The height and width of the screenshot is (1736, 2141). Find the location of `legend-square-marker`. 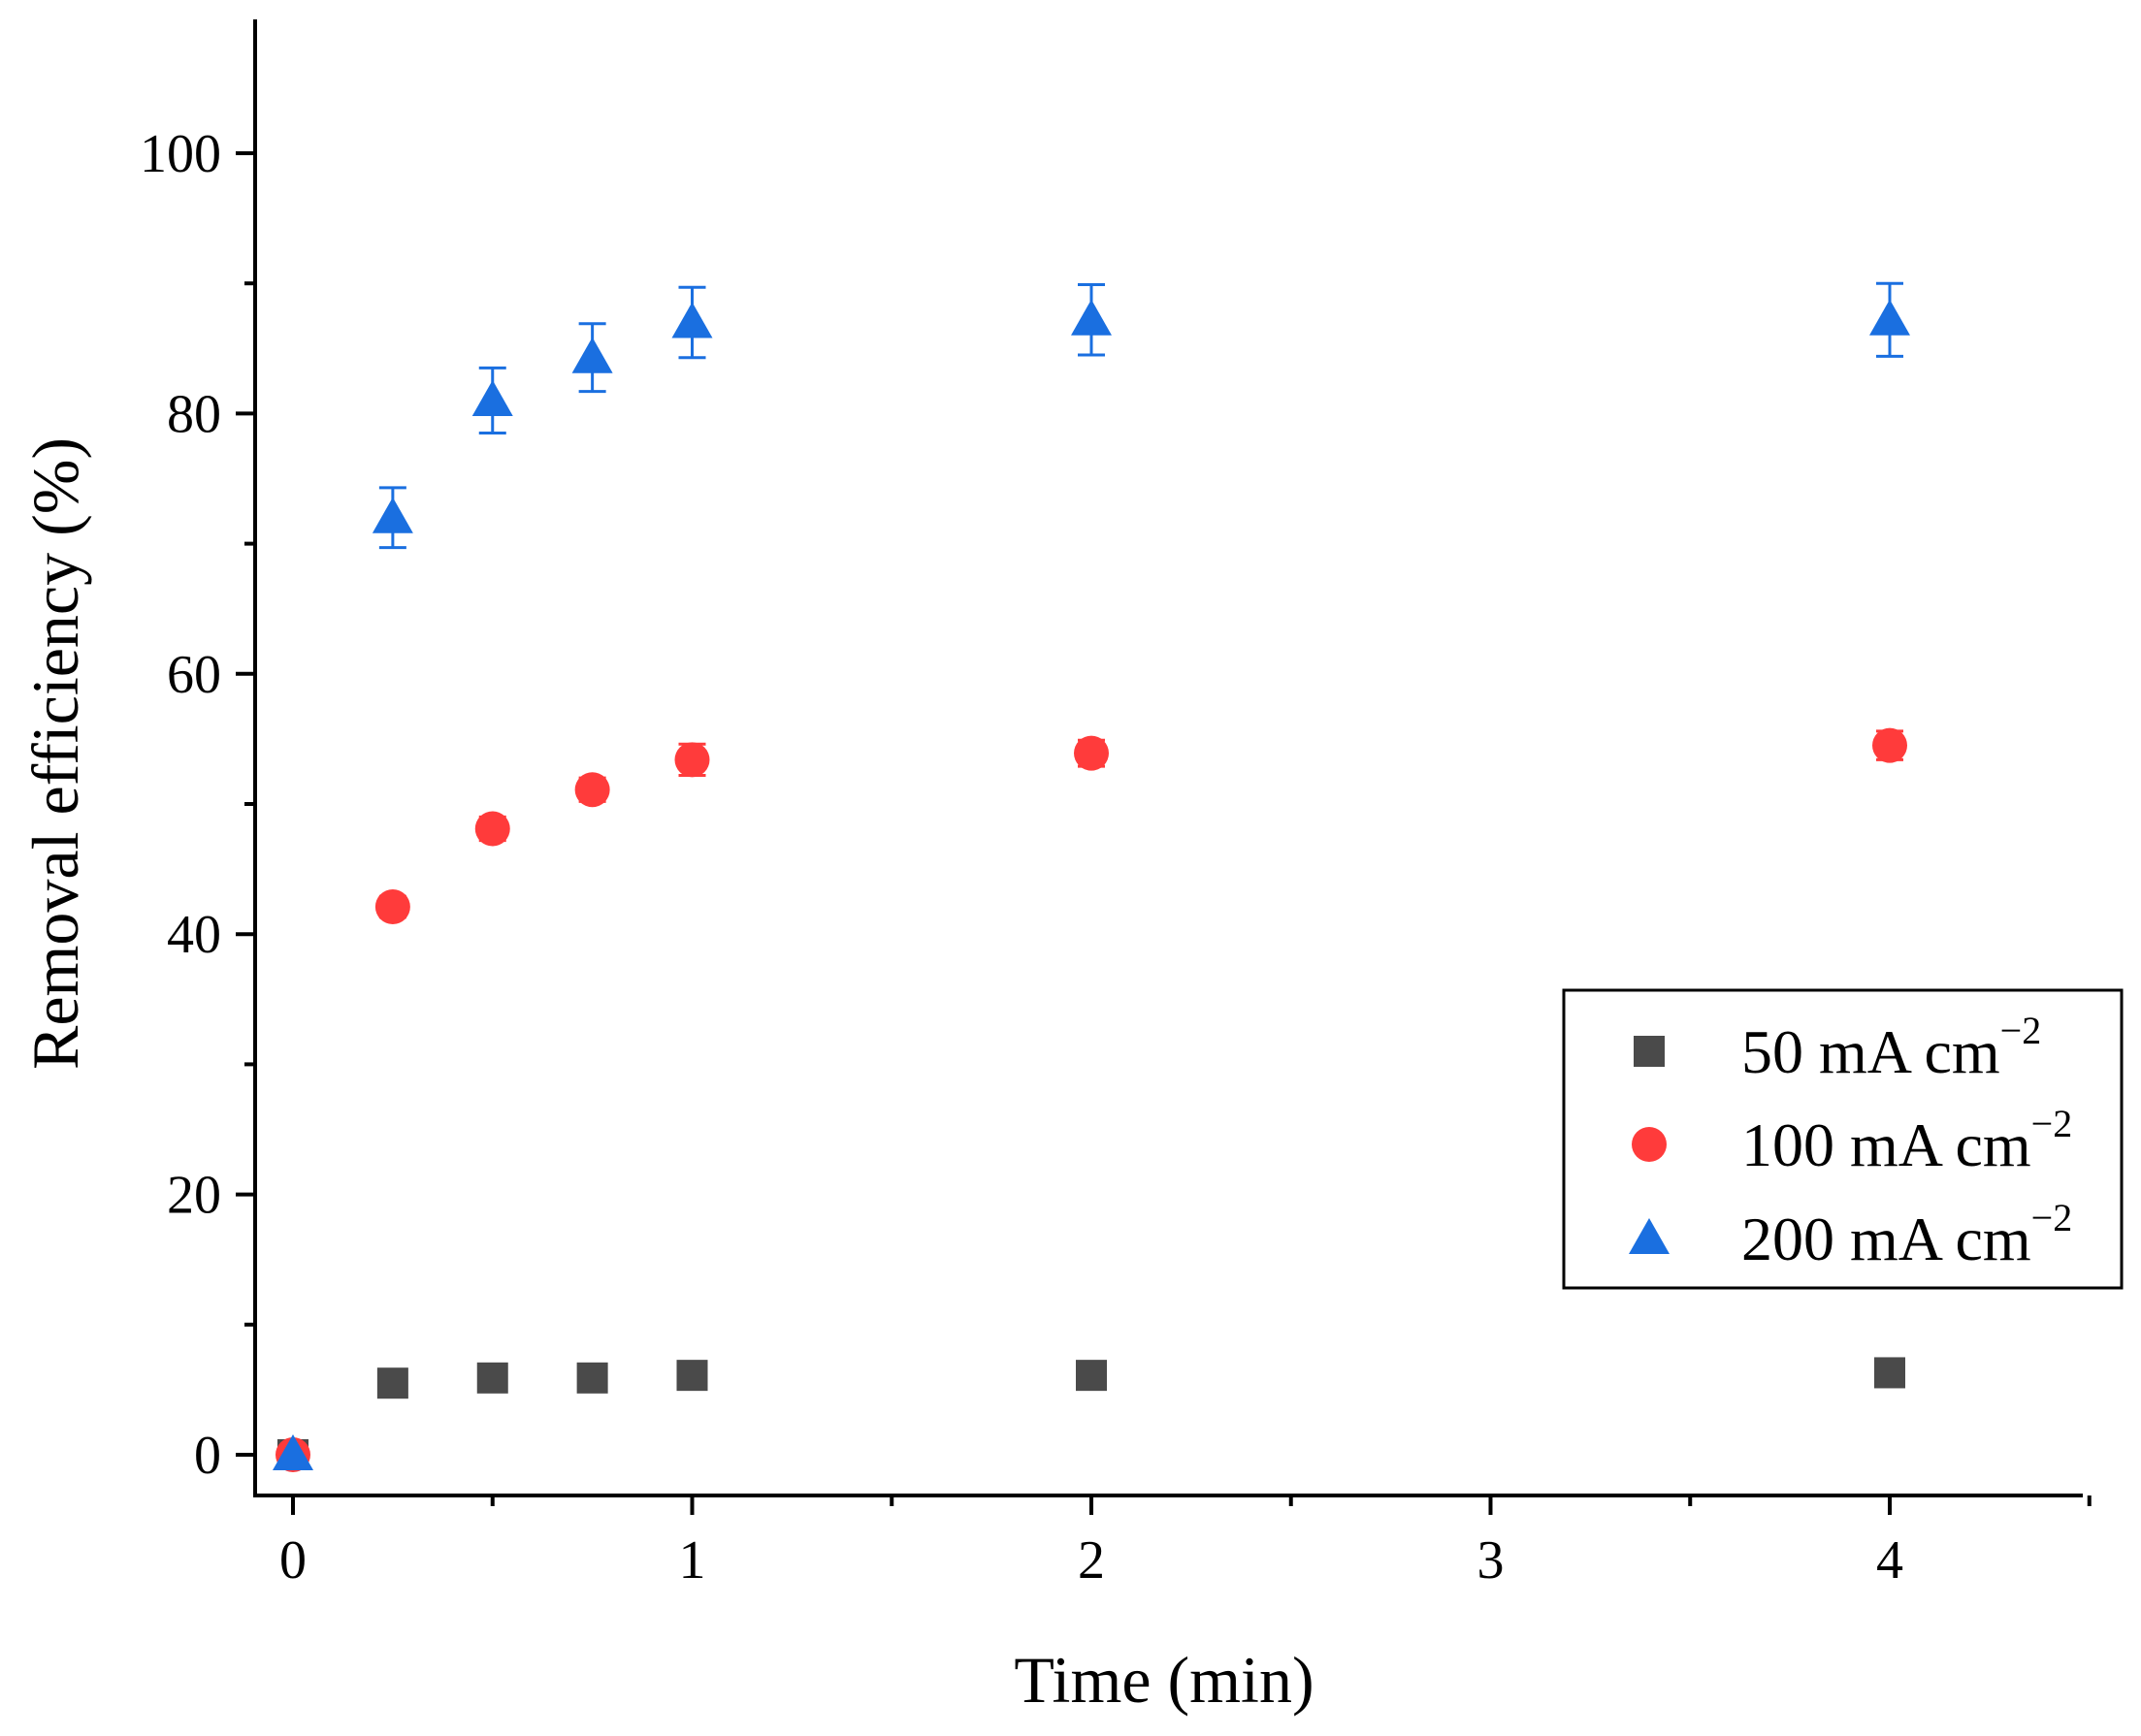

legend-square-marker is located at coordinates (1649, 1051).